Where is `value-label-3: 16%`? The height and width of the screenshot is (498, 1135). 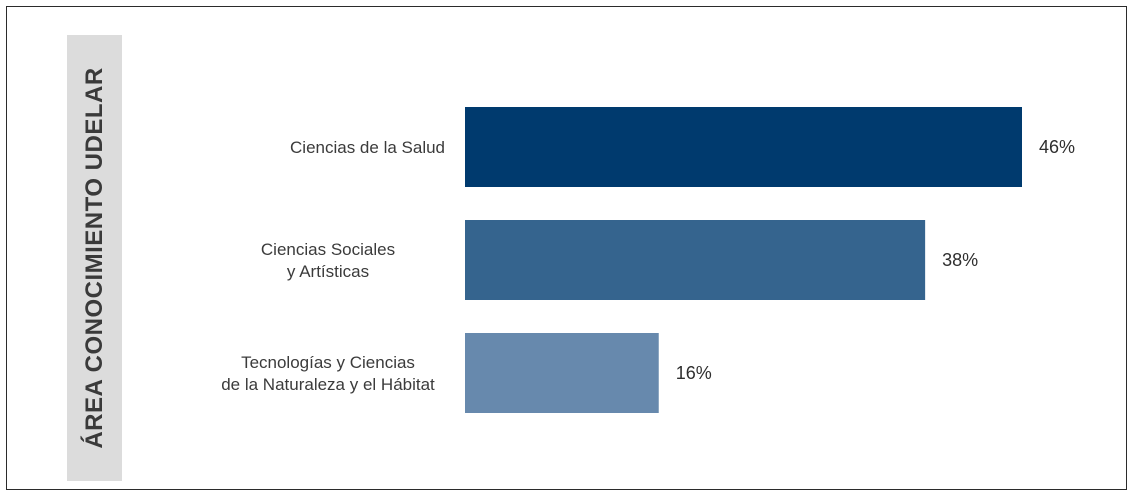
value-label-3: 16% is located at coordinates (694, 373).